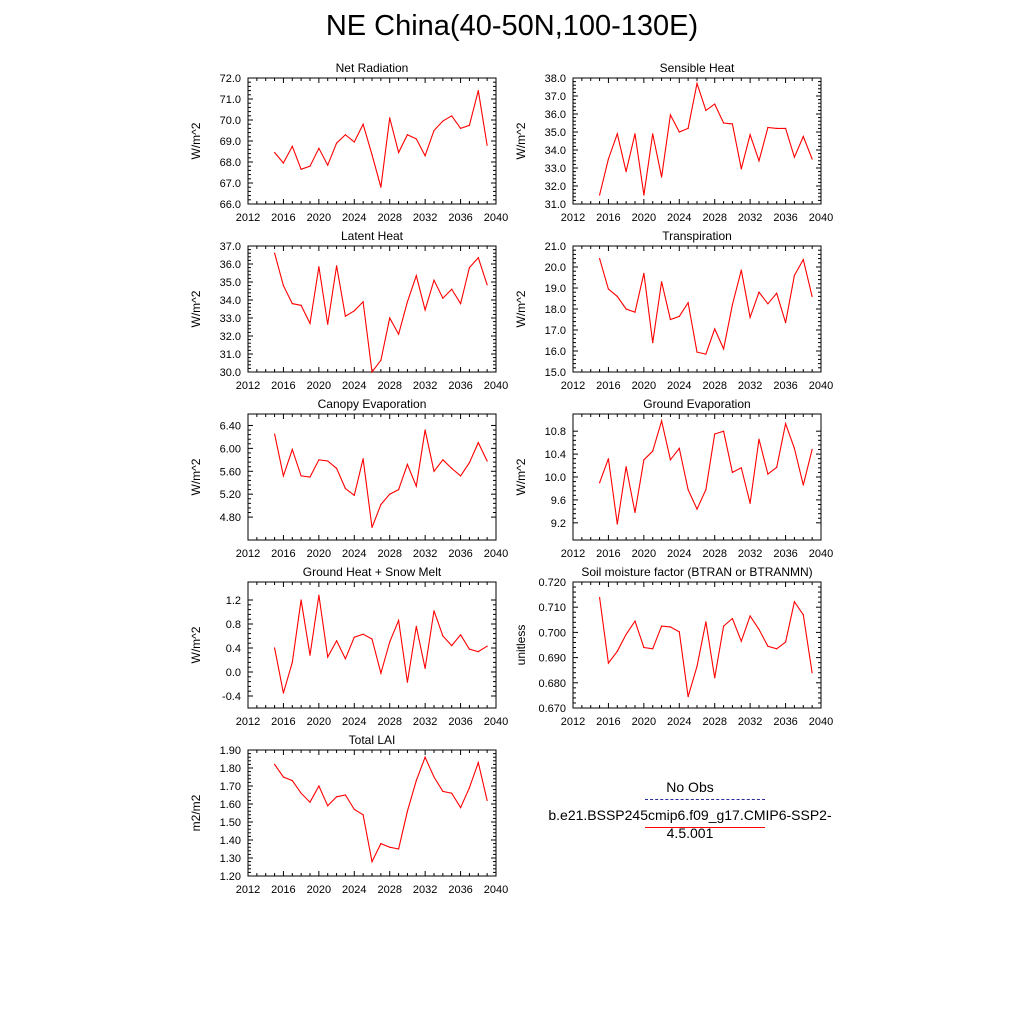 This screenshot has width=1024, height=1024. What do you see at coordinates (690, 790) in the screenshot?
I see `legend-entry-obs: No Obs` at bounding box center [690, 790].